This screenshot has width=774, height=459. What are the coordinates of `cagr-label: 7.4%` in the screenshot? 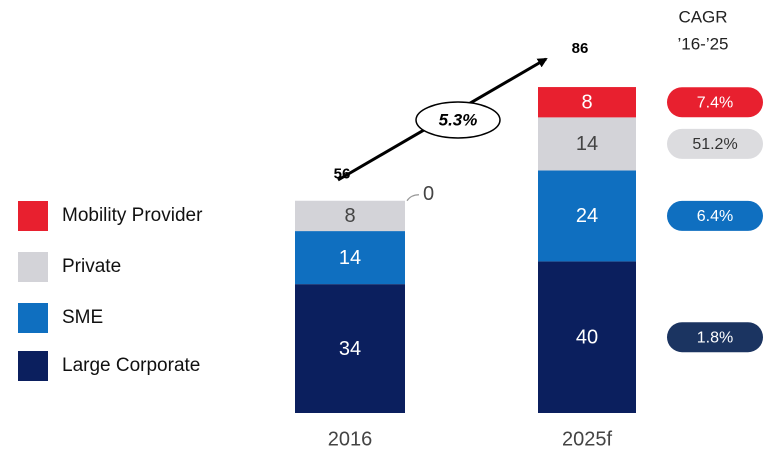 It's located at (715, 102).